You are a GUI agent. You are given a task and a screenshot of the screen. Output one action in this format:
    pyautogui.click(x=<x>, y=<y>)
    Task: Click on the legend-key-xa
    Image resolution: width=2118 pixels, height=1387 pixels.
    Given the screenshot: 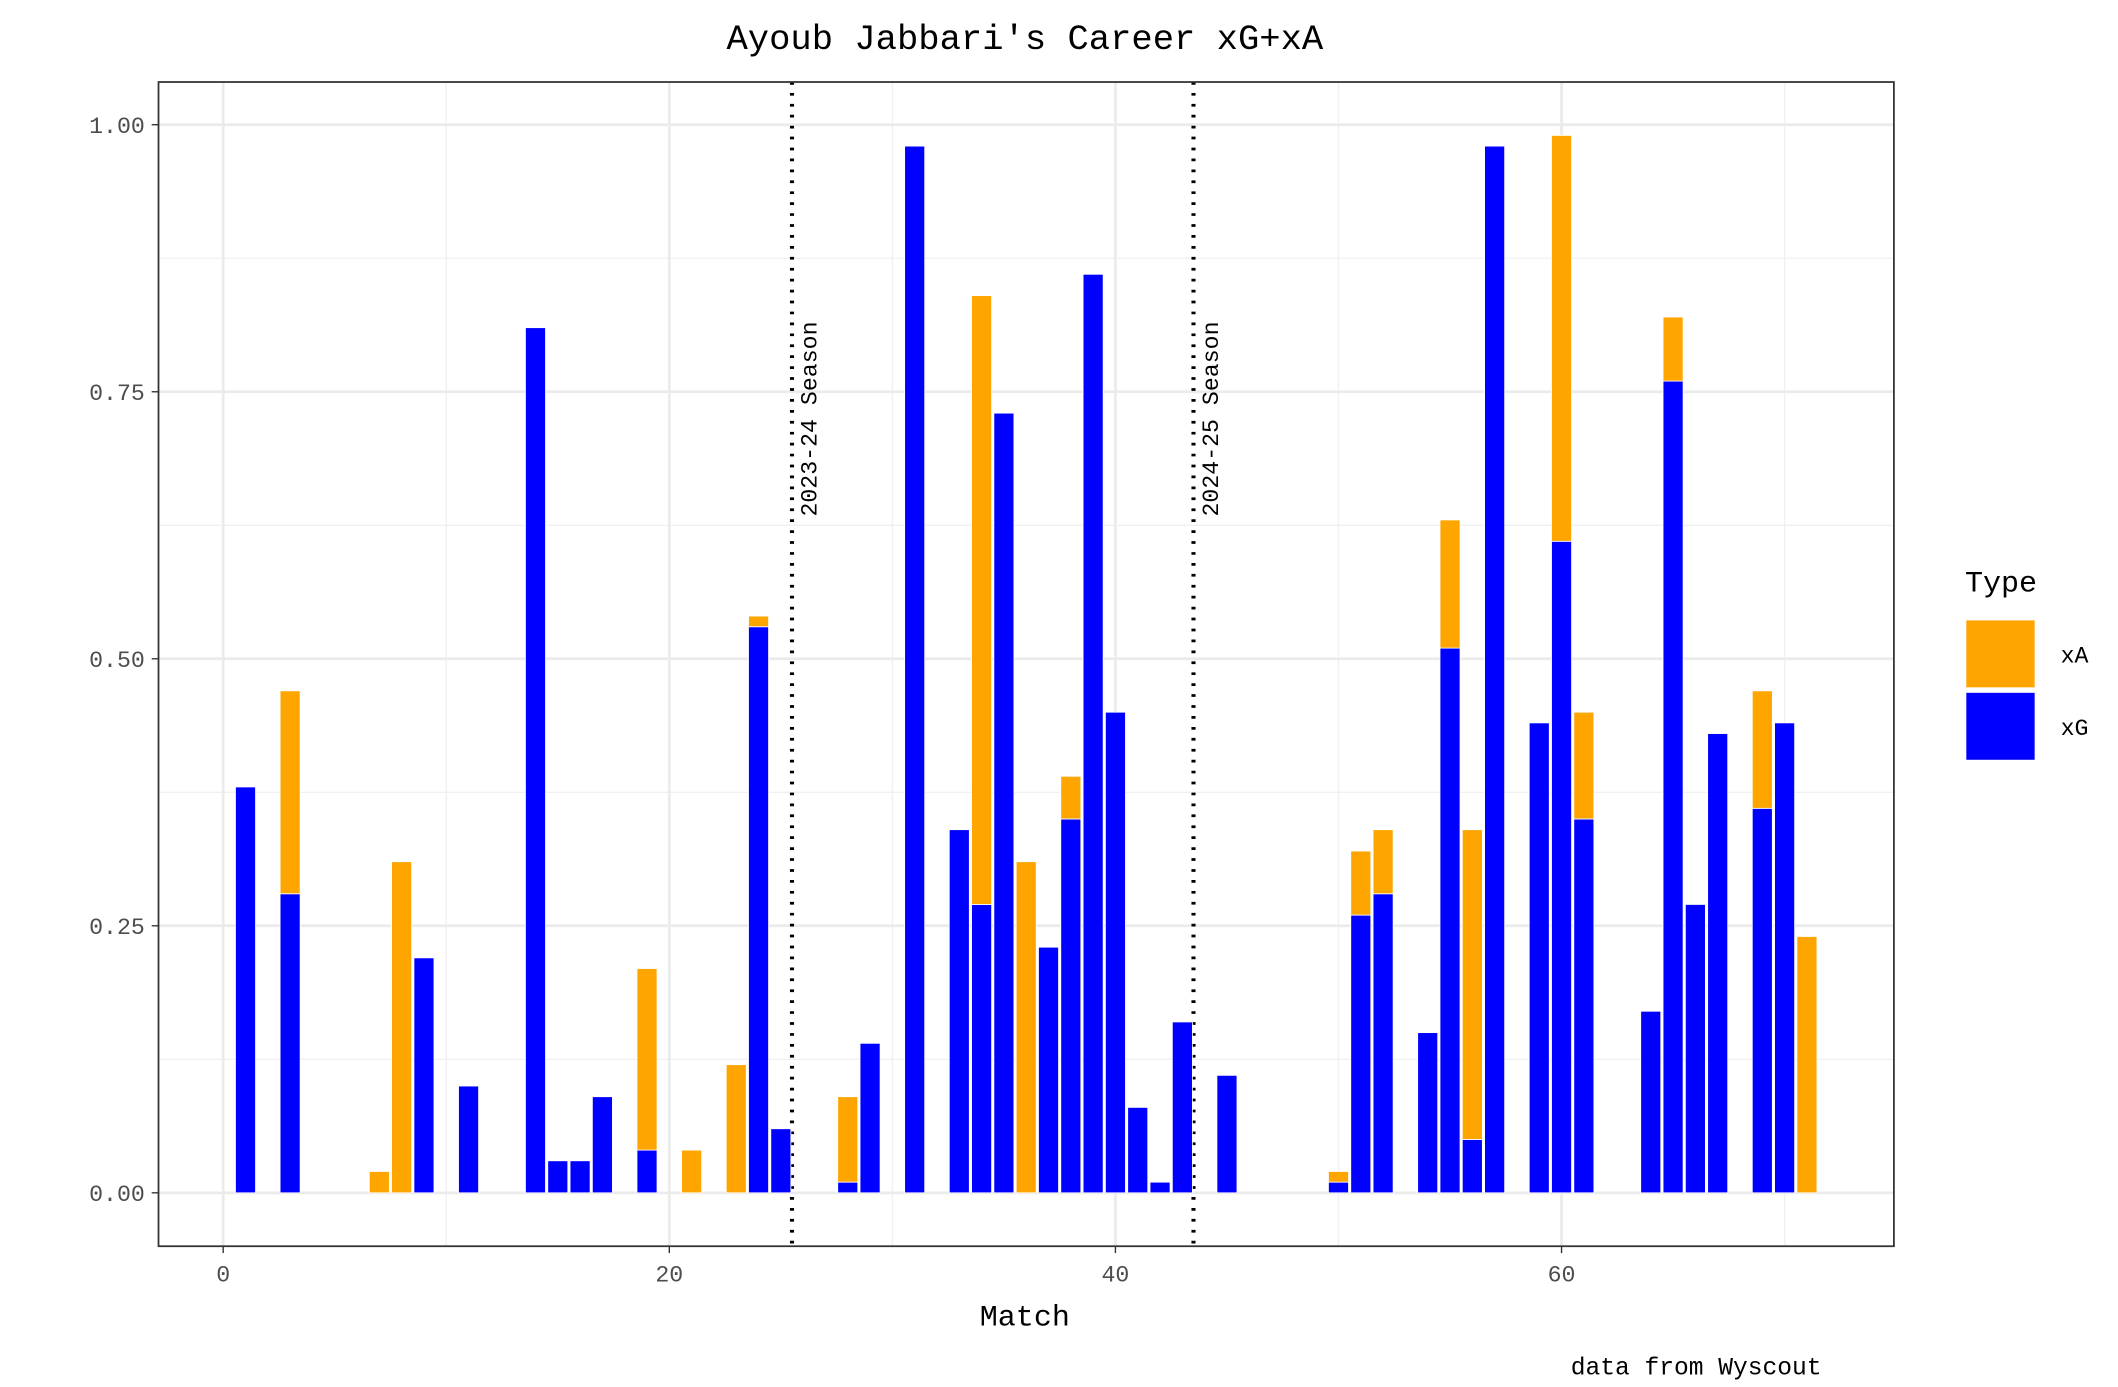 What is the action you would take?
    pyautogui.click(x=2000, y=654)
    